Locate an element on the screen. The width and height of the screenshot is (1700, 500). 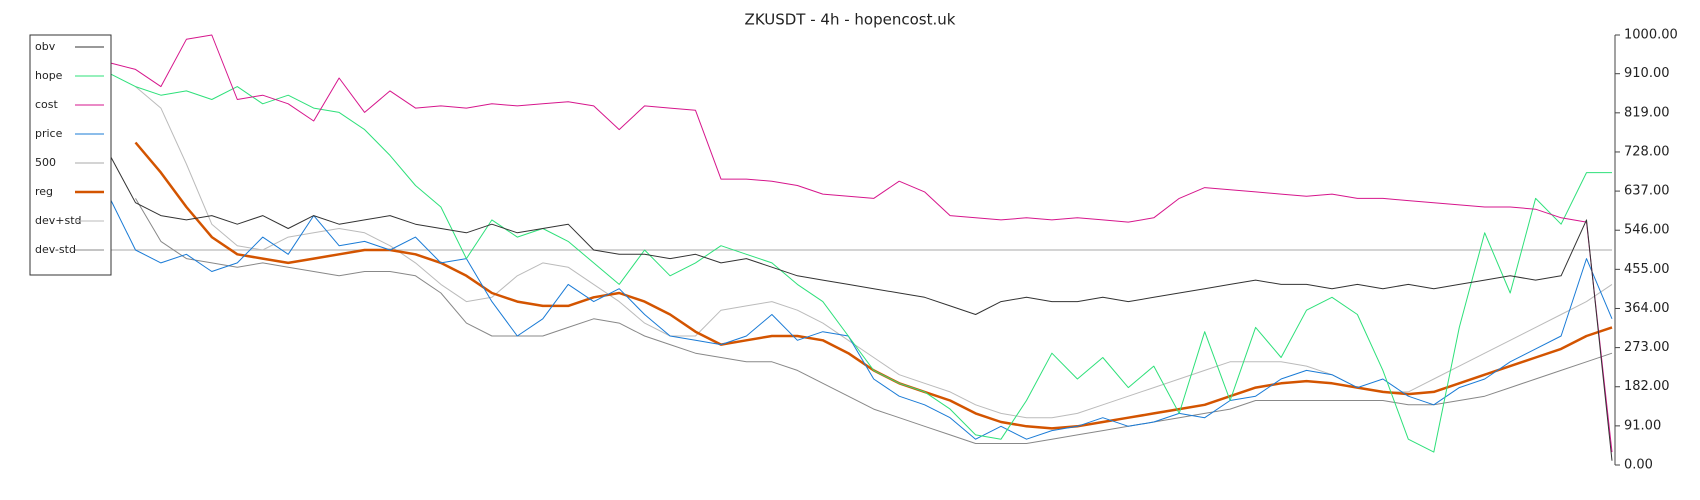
legend-label: 500 is located at coordinates (45, 162).